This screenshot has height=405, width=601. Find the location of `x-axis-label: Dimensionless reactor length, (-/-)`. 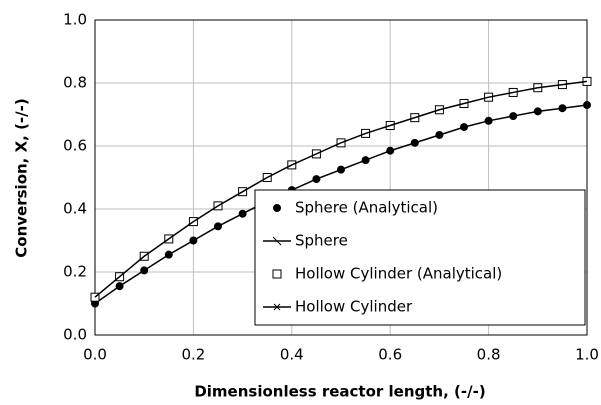

x-axis-label: Dimensionless reactor length, (-/-) is located at coordinates (339, 392).